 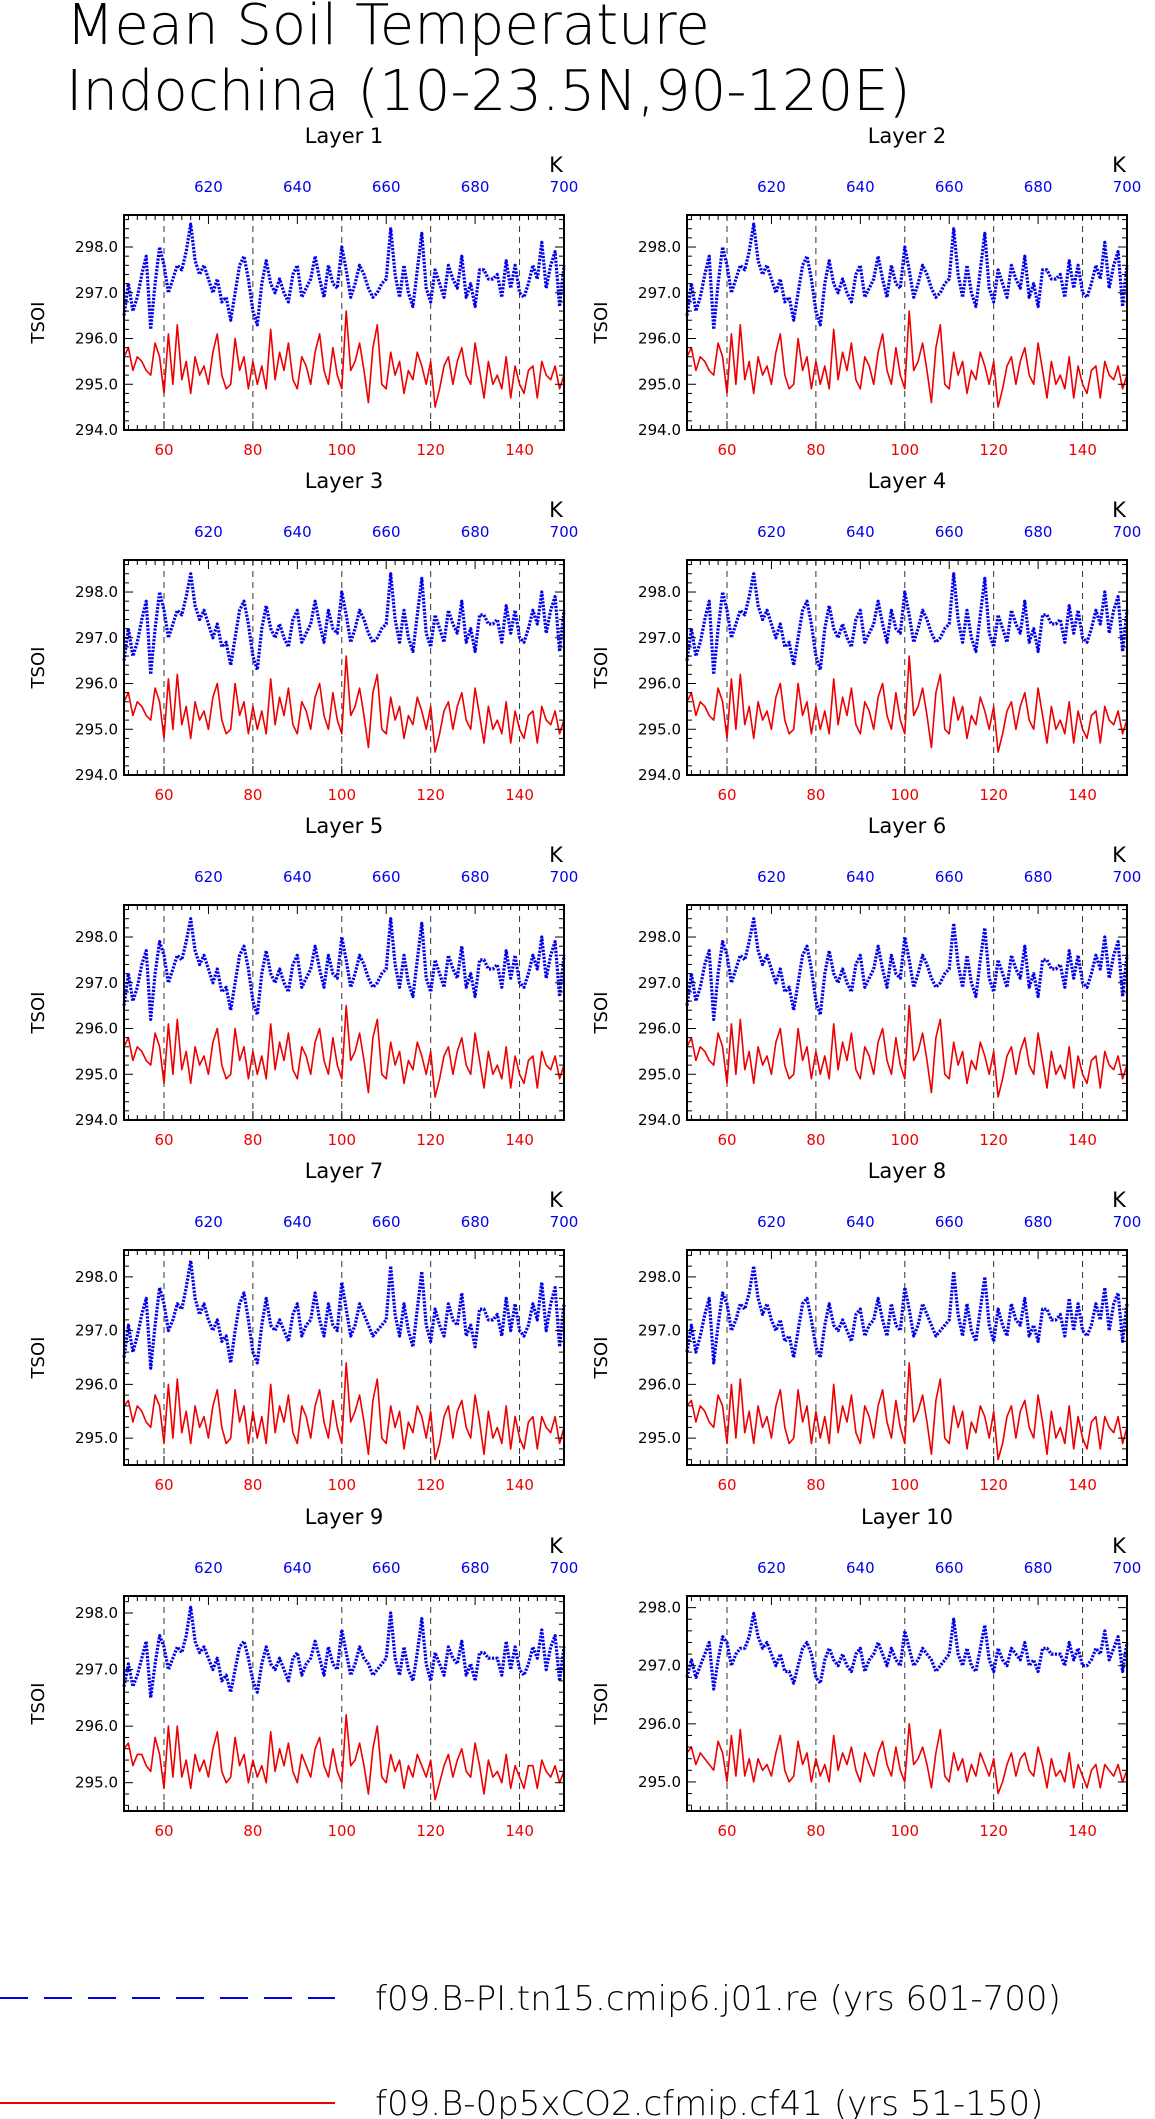 I want to click on figure-title-line-1: Mean Soil Temperature, so click(x=388, y=29).